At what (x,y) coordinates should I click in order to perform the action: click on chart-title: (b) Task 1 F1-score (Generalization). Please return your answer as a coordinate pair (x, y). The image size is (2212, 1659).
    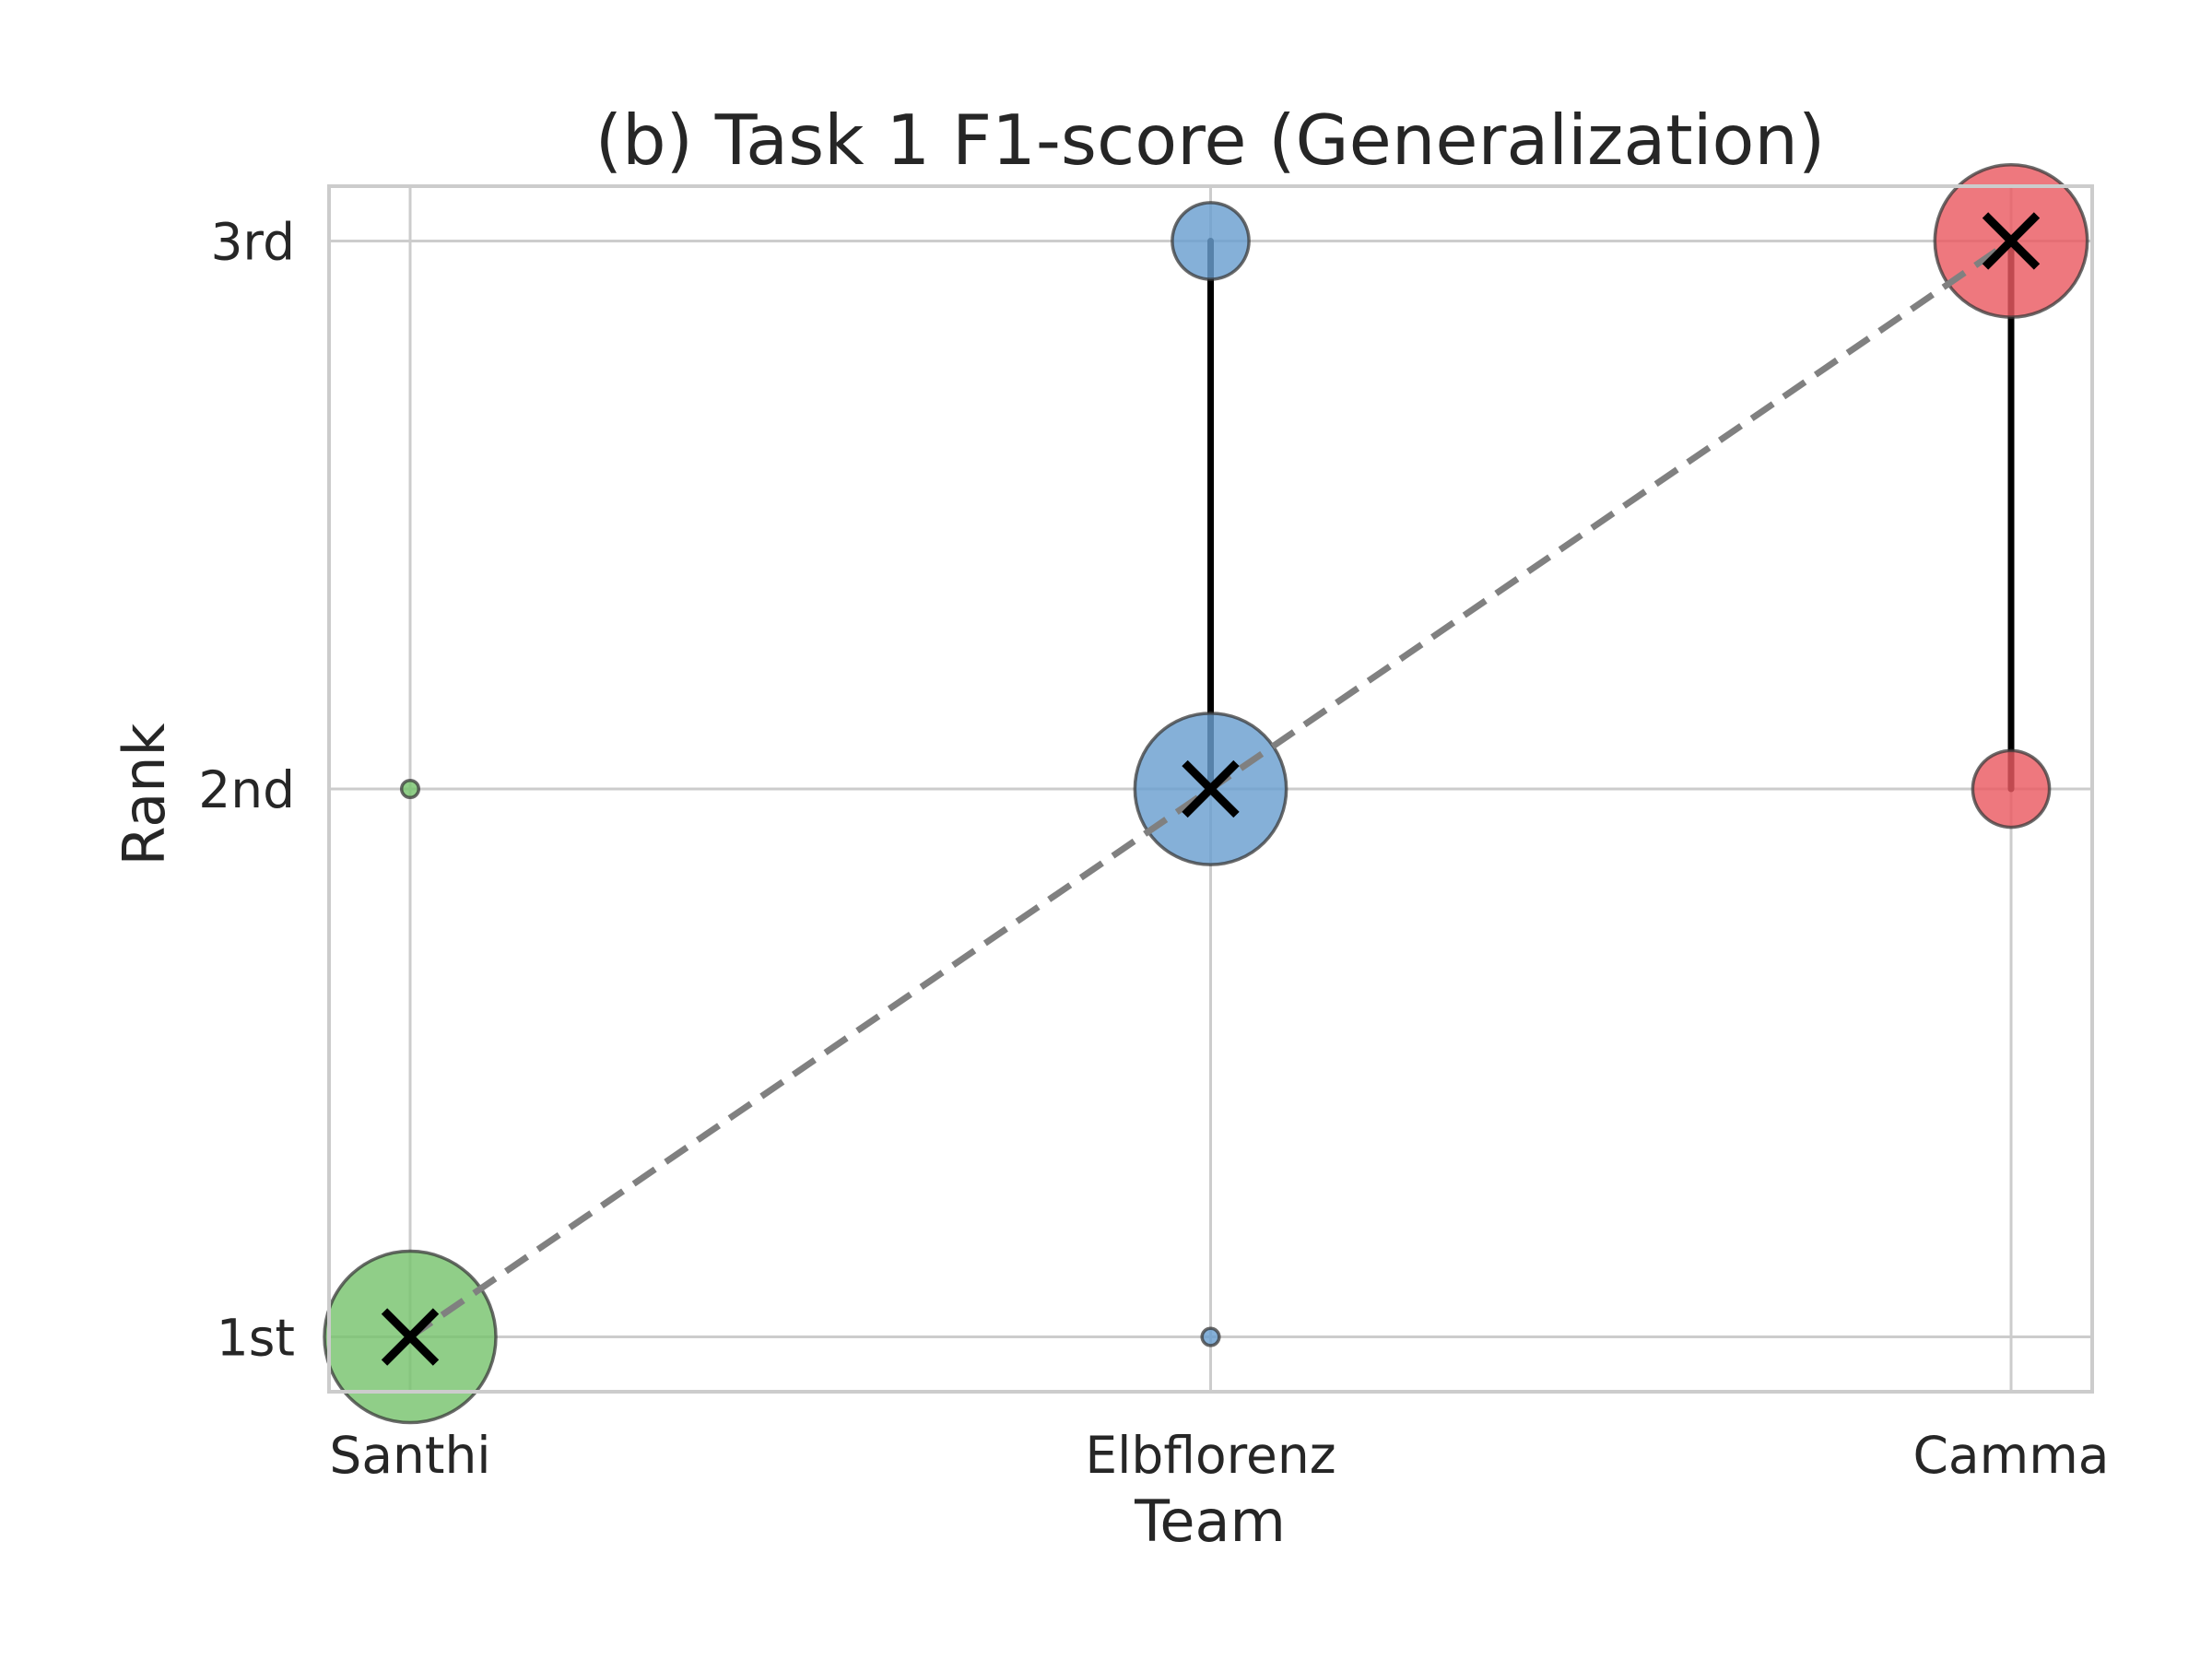
    Looking at the image, I should click on (1210, 140).